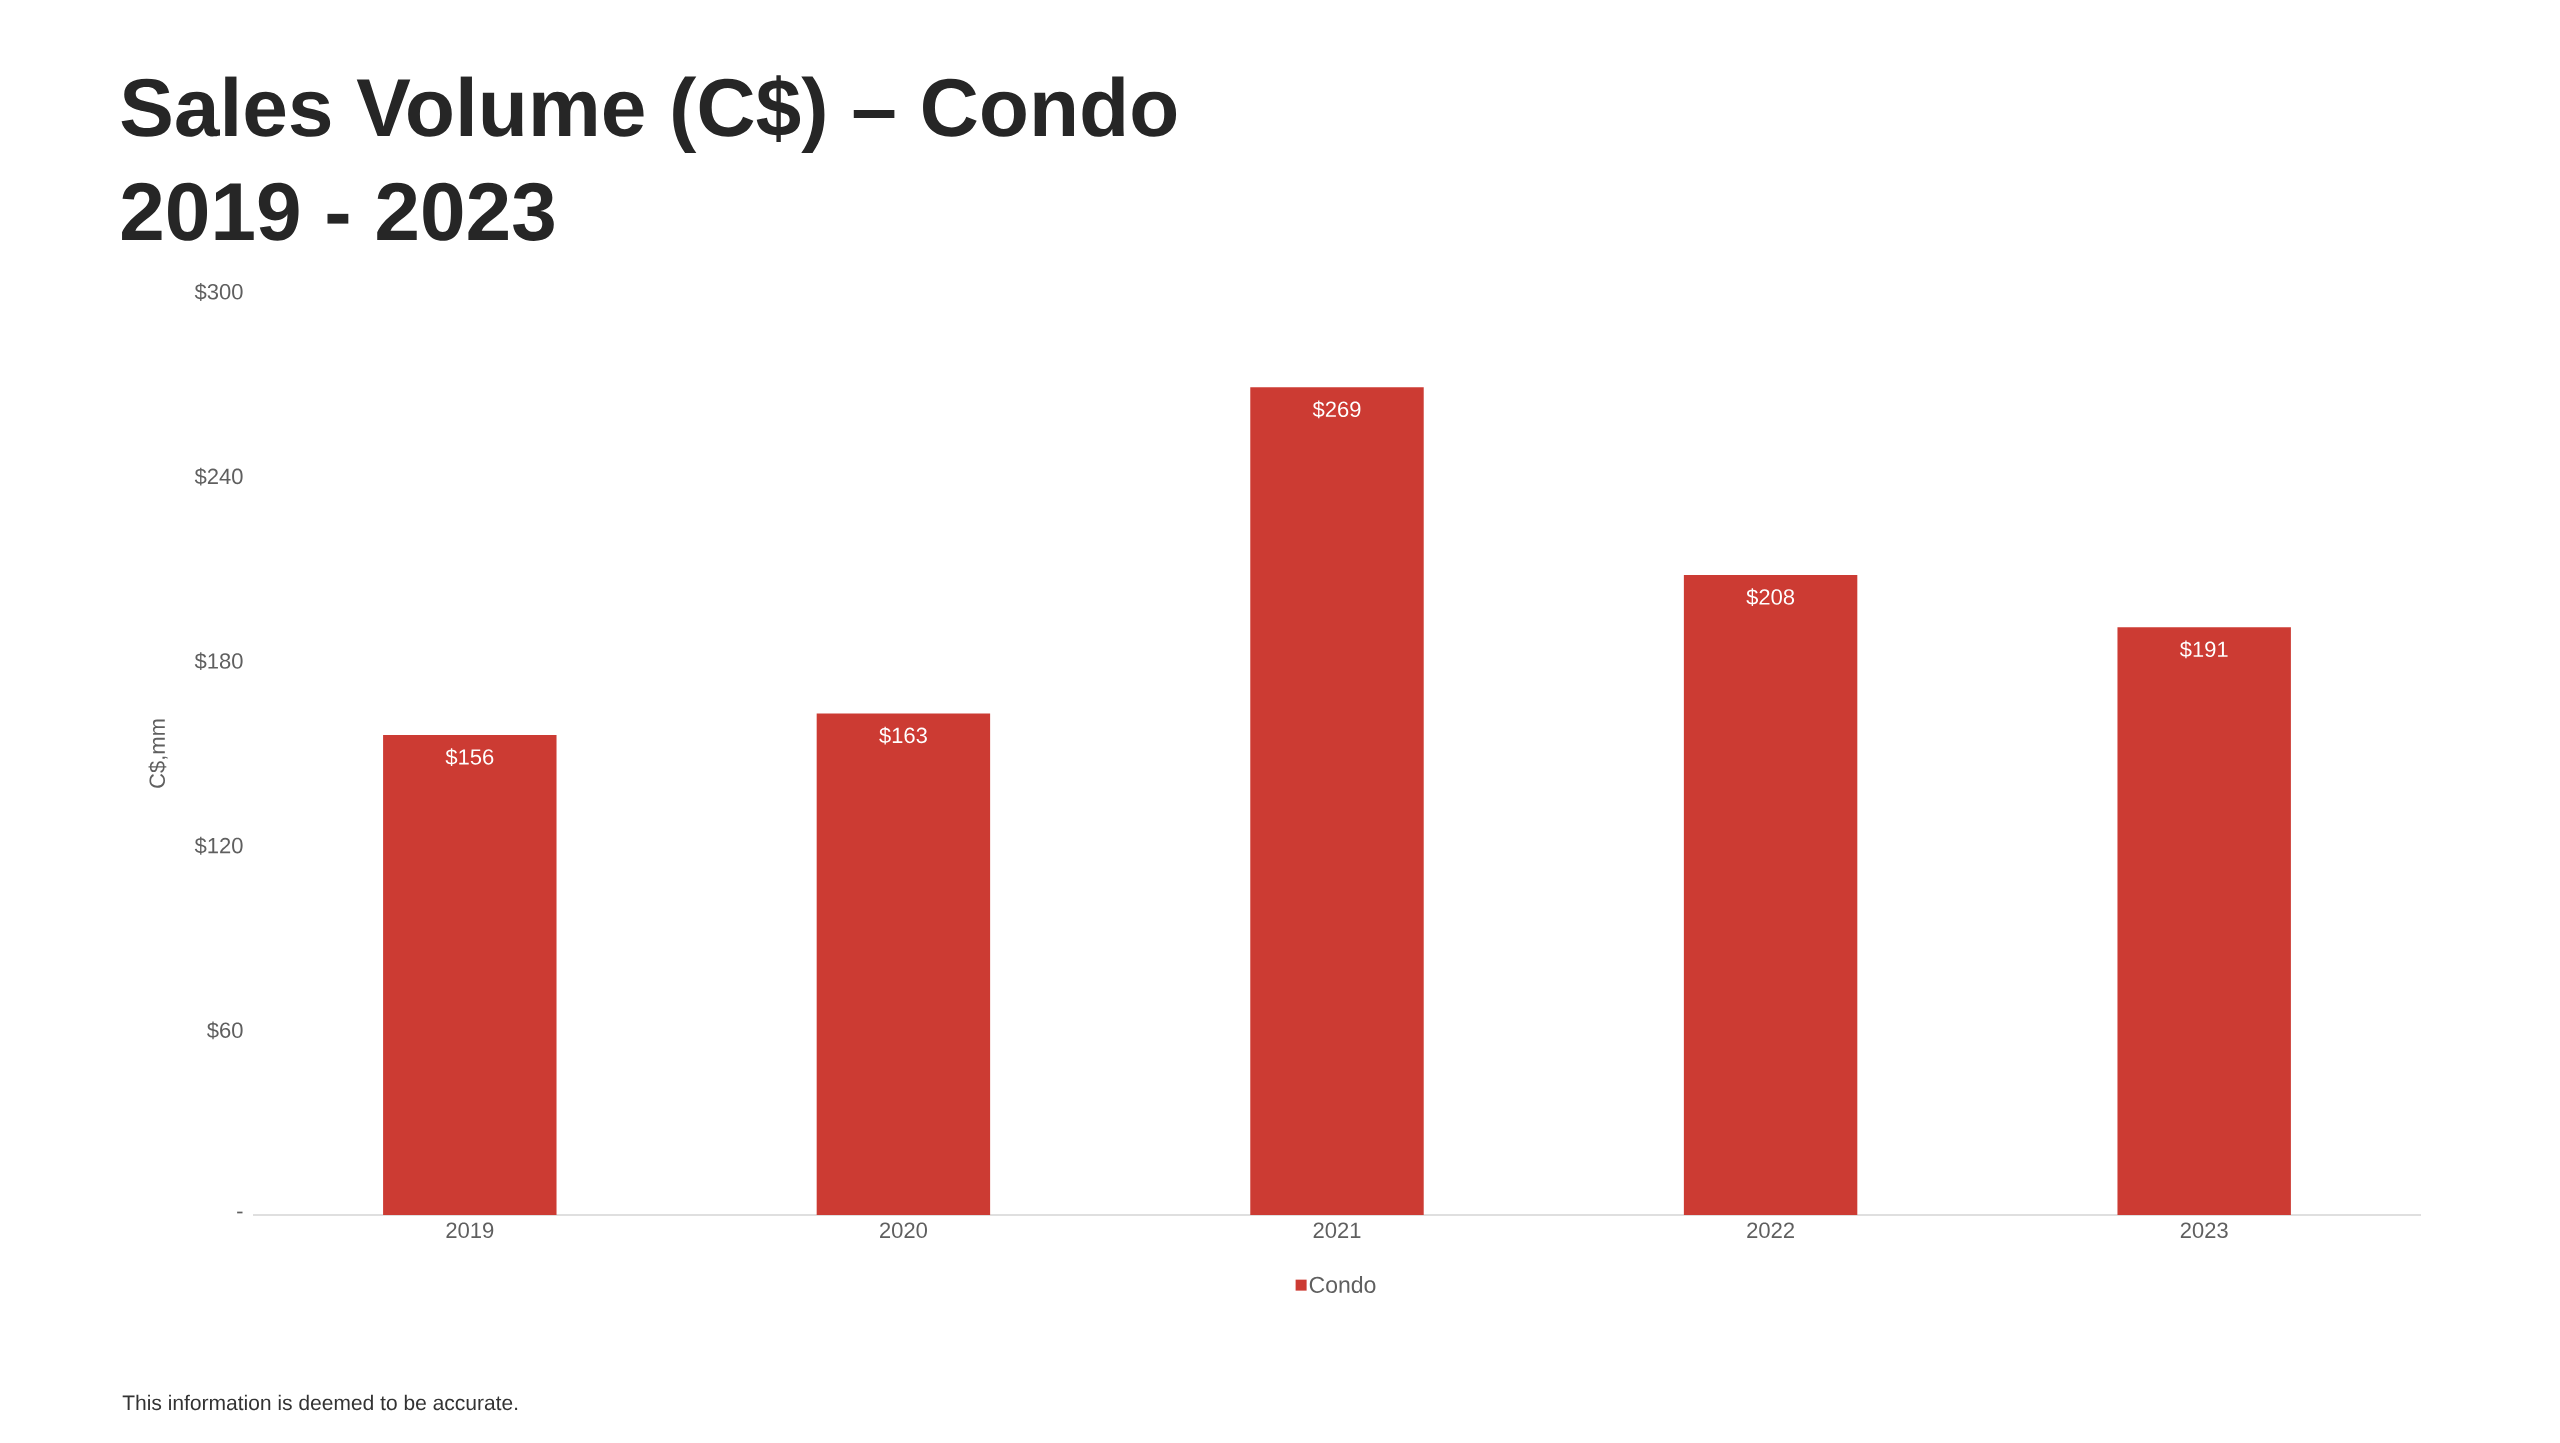 The image size is (2560, 1443). Describe the element at coordinates (338, 211) in the screenshot. I see `chart-subtitle: 2019 - 2023` at that location.